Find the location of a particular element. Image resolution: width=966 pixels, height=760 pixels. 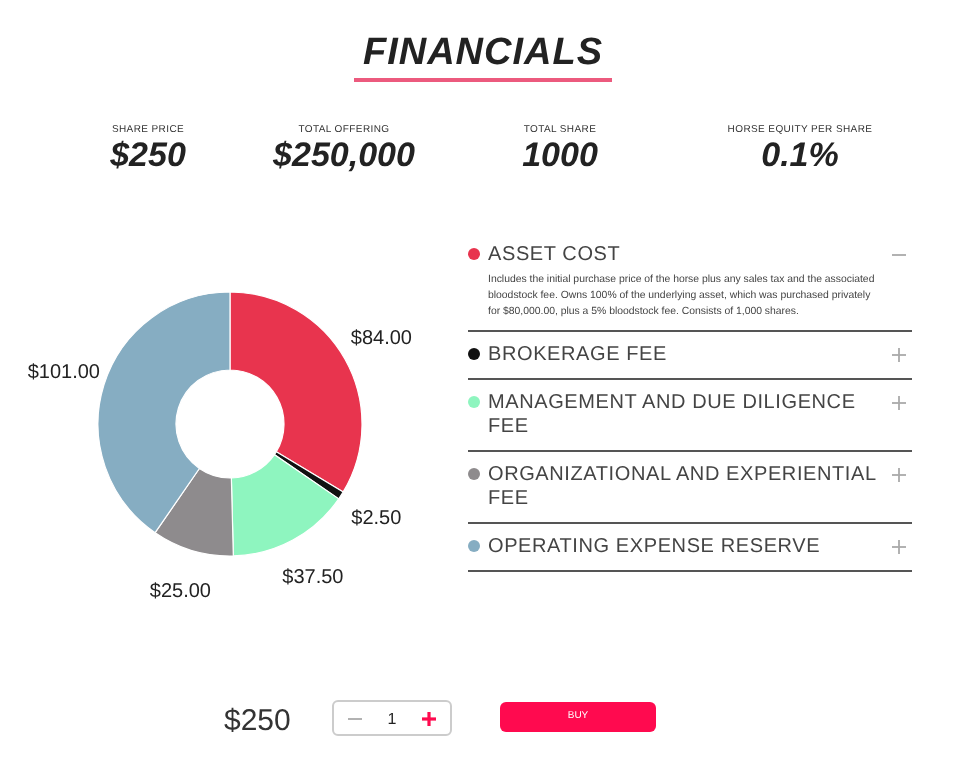

data-label: $37.50 is located at coordinates (313, 578).